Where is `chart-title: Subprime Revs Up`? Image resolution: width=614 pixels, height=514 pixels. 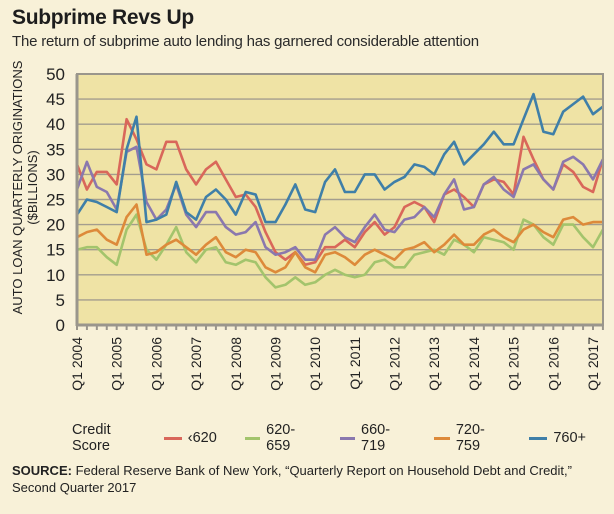
chart-title: Subprime Revs Up is located at coordinates (103, 17).